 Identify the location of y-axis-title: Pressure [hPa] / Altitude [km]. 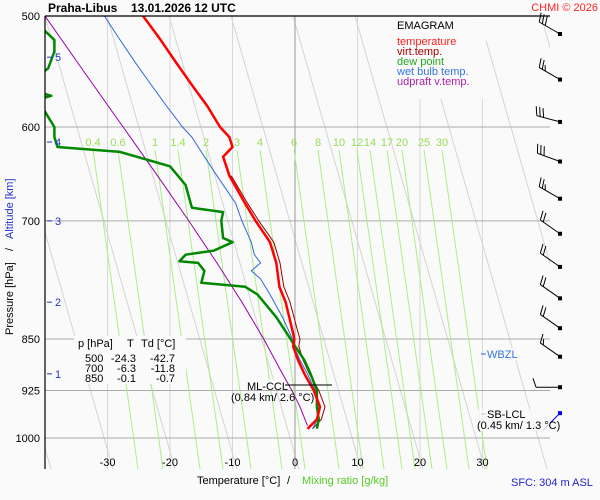
(10, 256).